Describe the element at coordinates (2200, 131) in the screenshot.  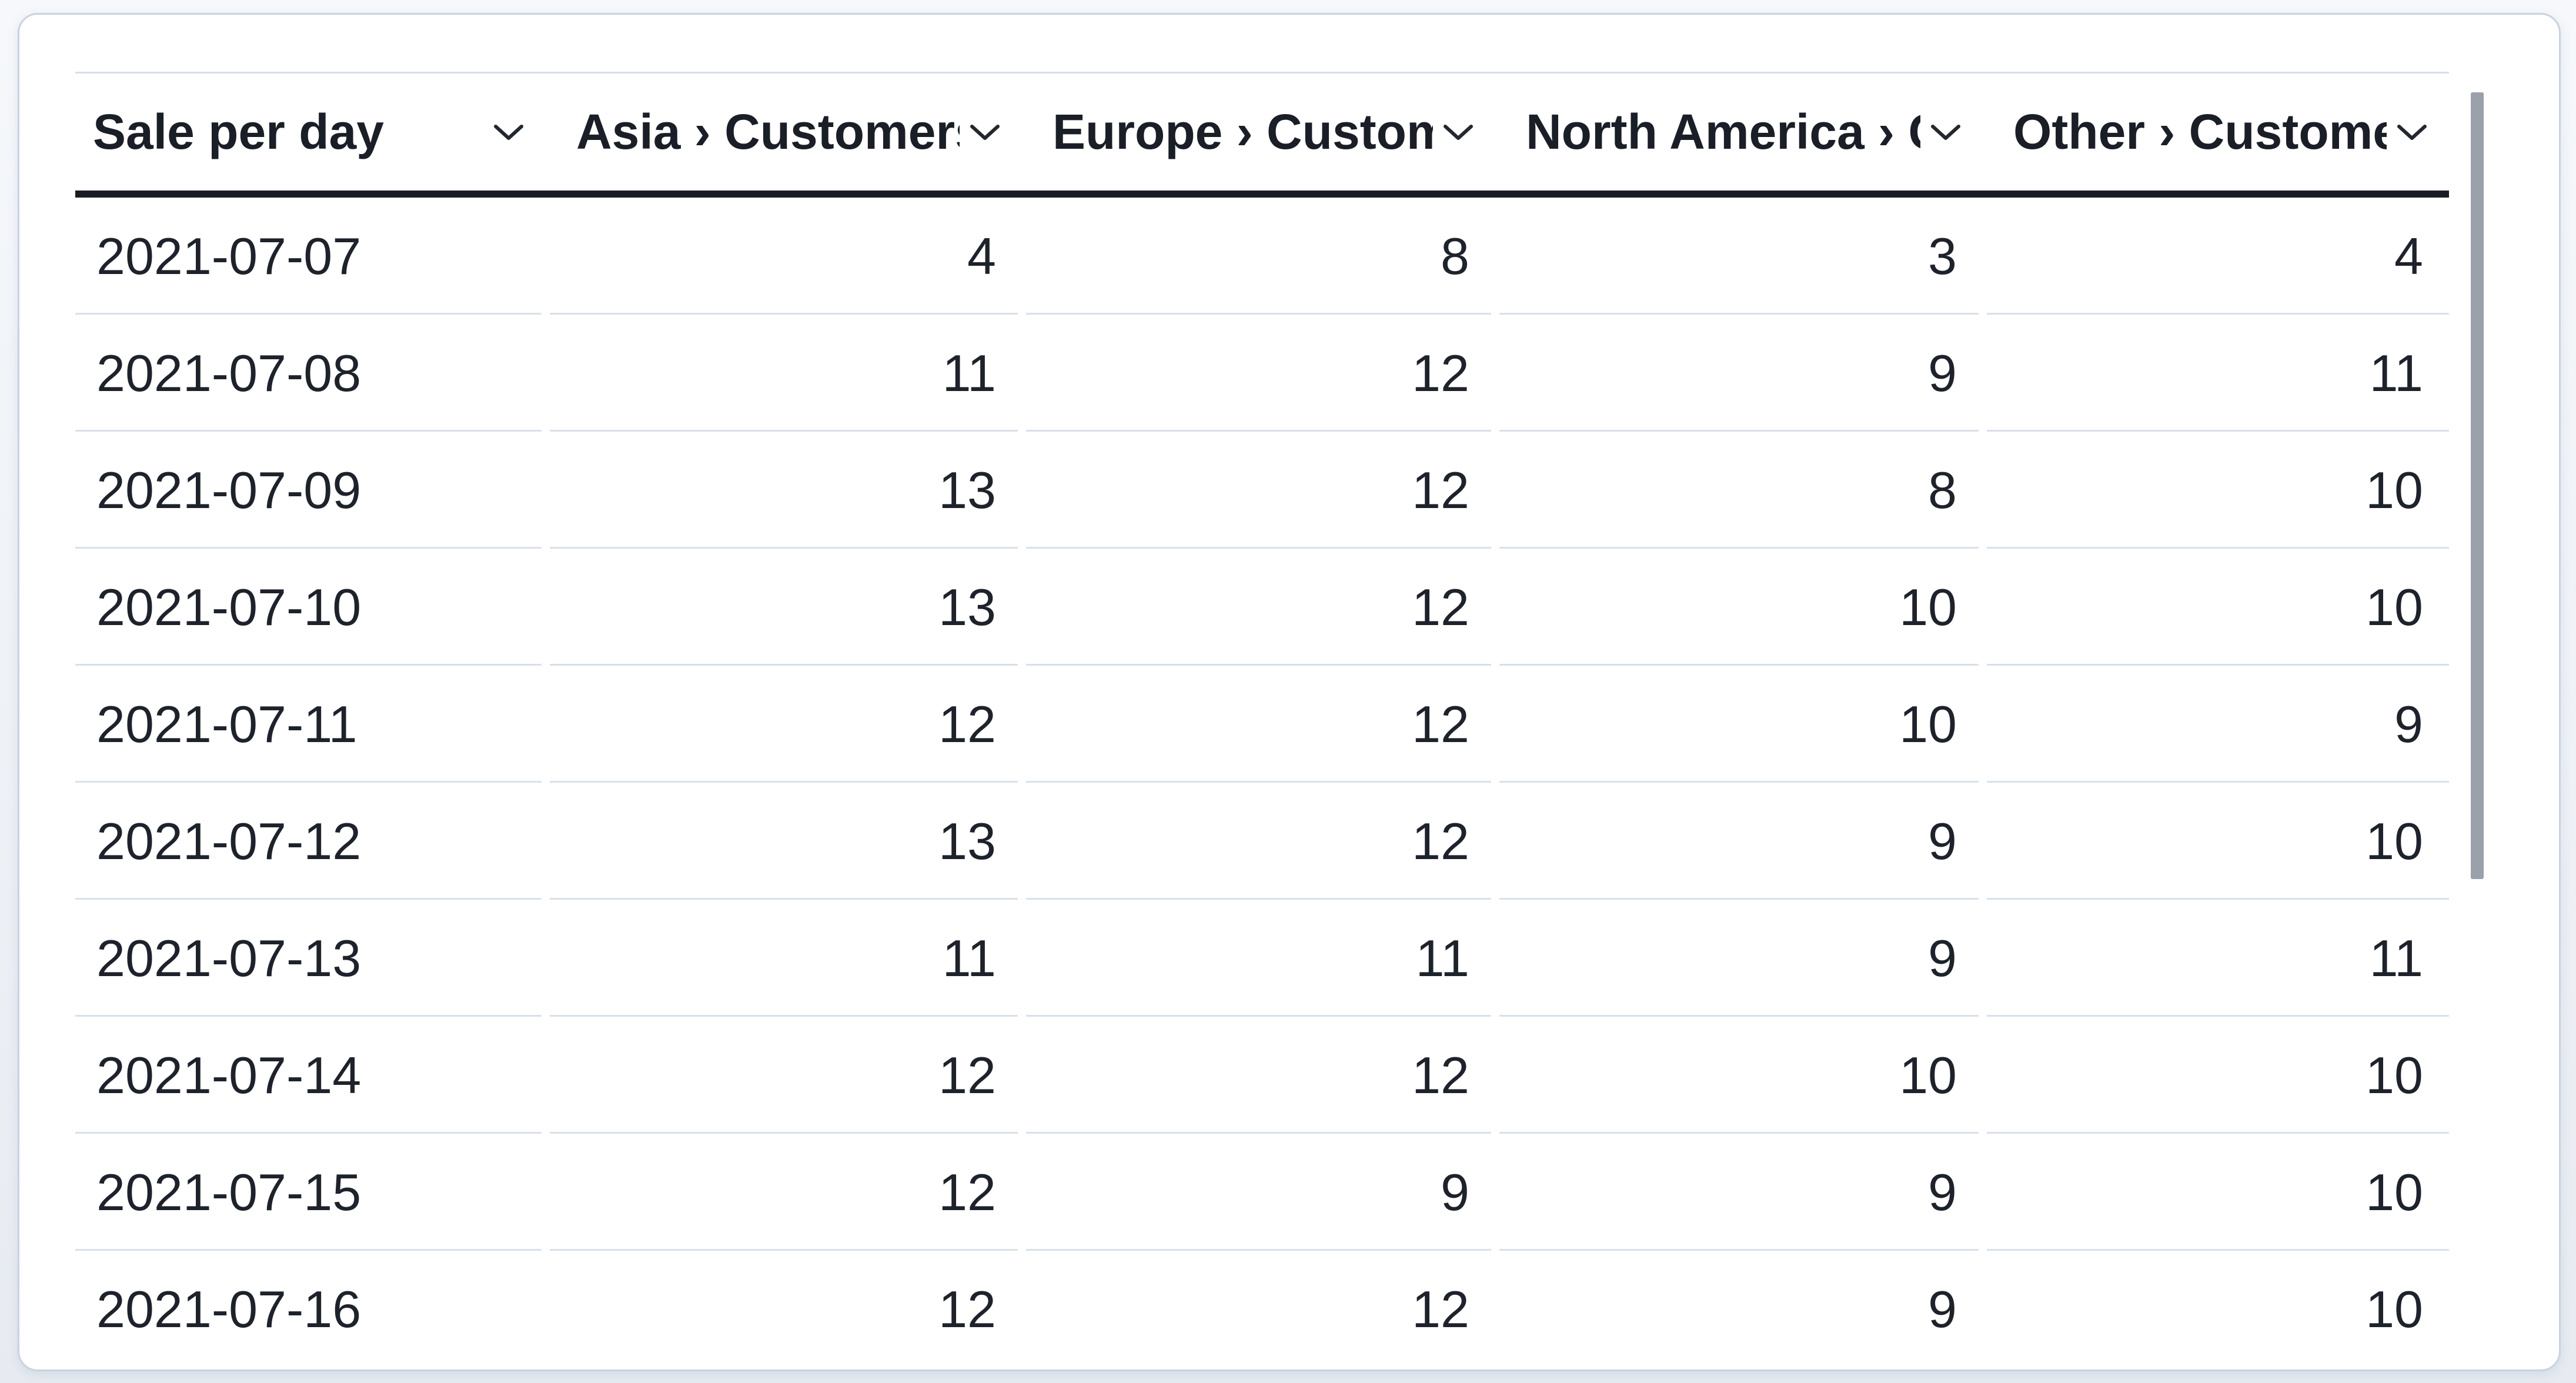
I see `column-header-label: Other › Customers` at that location.